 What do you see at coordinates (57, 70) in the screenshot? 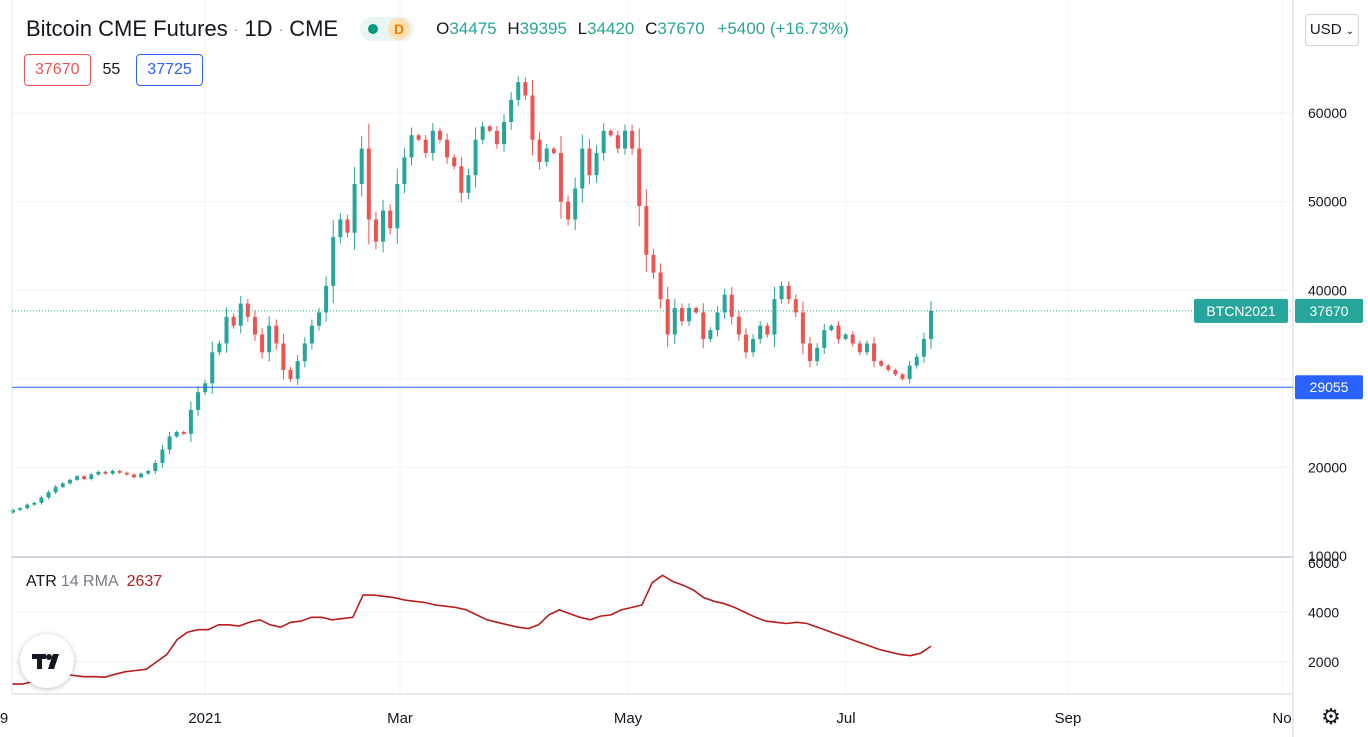
I see `sell-button: 37670` at bounding box center [57, 70].